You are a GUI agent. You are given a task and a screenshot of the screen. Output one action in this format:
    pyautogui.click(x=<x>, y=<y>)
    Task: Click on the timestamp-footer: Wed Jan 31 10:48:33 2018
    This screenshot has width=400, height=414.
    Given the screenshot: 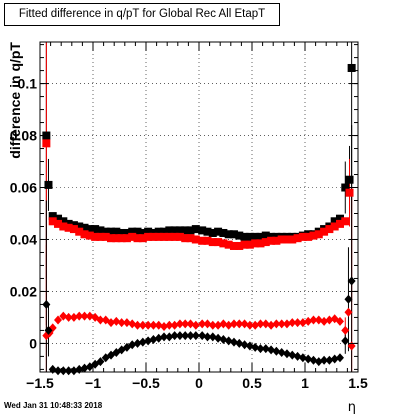 What is the action you would take?
    pyautogui.click(x=53, y=405)
    